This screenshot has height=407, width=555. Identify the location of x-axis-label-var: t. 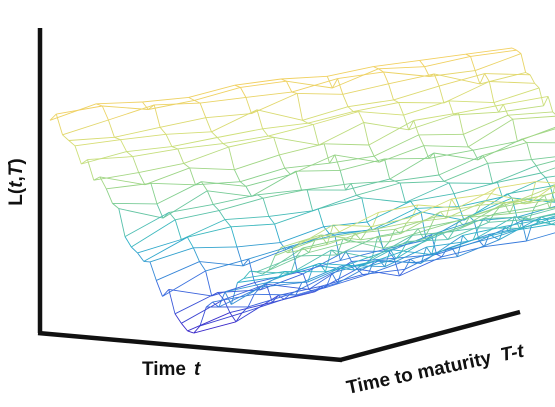
(197, 369).